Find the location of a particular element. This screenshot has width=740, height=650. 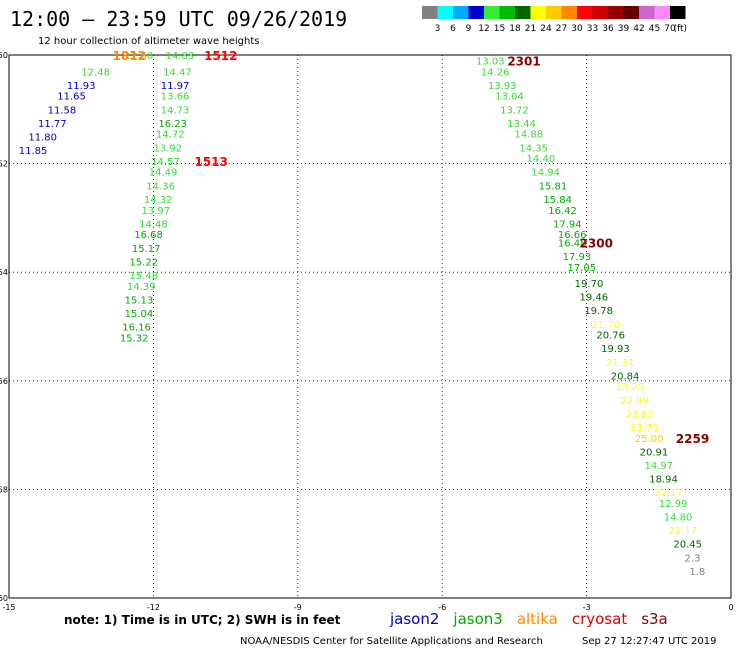

data-point-jason2: 11.93 is located at coordinates (81, 86).